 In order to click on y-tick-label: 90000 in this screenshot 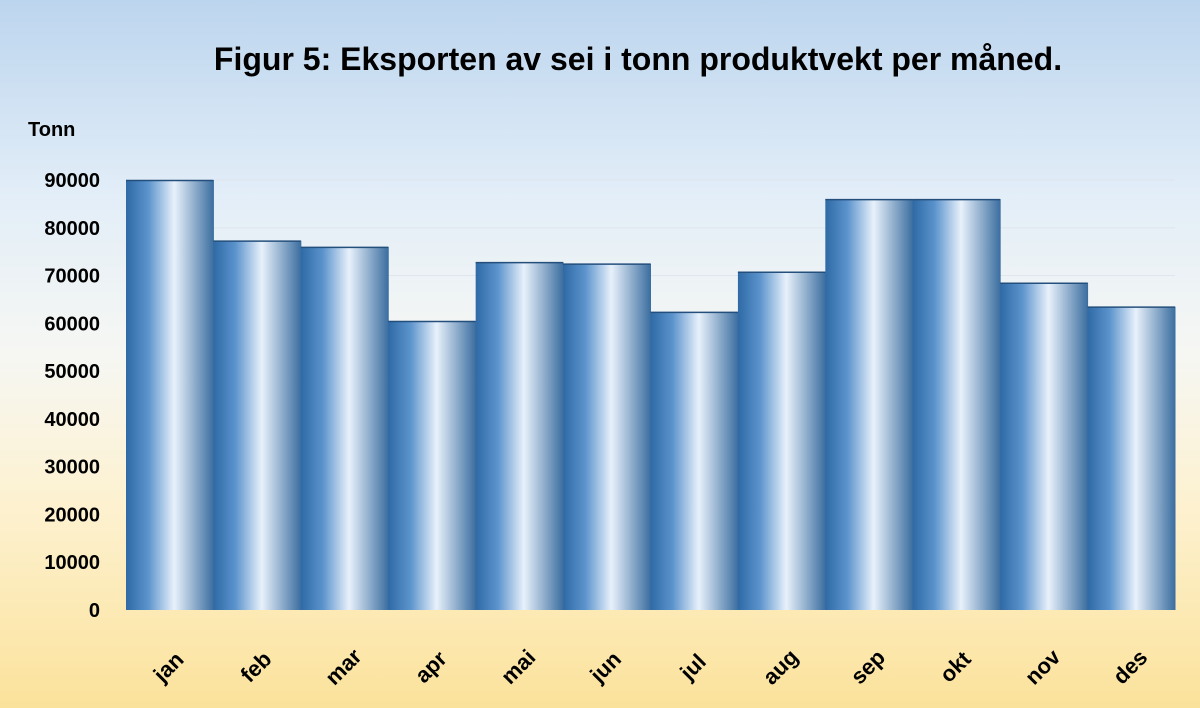, I will do `click(72, 181)`.